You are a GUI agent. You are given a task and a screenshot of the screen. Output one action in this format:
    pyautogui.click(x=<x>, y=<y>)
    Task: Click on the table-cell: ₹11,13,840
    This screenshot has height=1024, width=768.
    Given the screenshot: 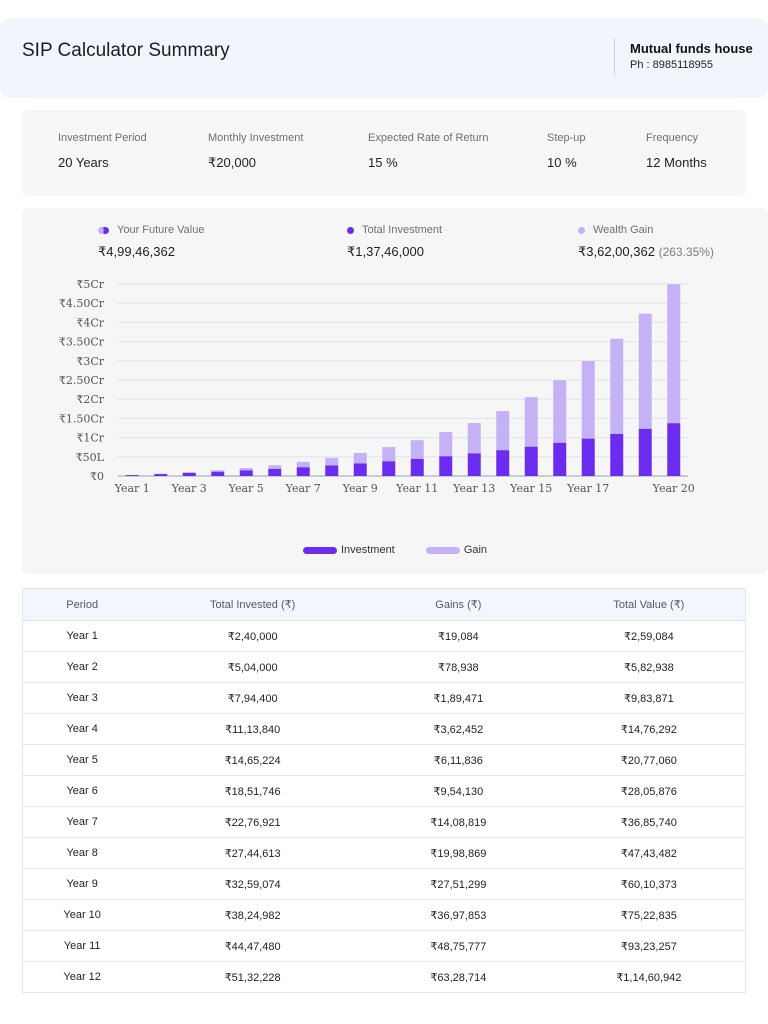 What is the action you would take?
    pyautogui.click(x=252, y=729)
    